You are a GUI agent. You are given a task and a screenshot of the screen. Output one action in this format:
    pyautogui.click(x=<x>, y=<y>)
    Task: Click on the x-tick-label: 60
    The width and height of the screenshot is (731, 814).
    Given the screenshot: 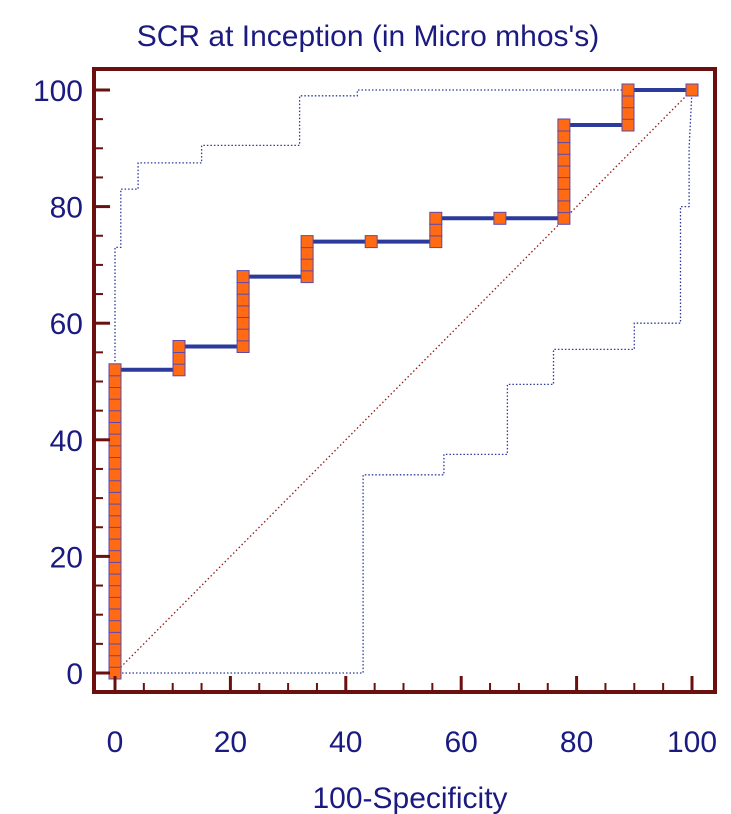 What is the action you would take?
    pyautogui.click(x=461, y=742)
    